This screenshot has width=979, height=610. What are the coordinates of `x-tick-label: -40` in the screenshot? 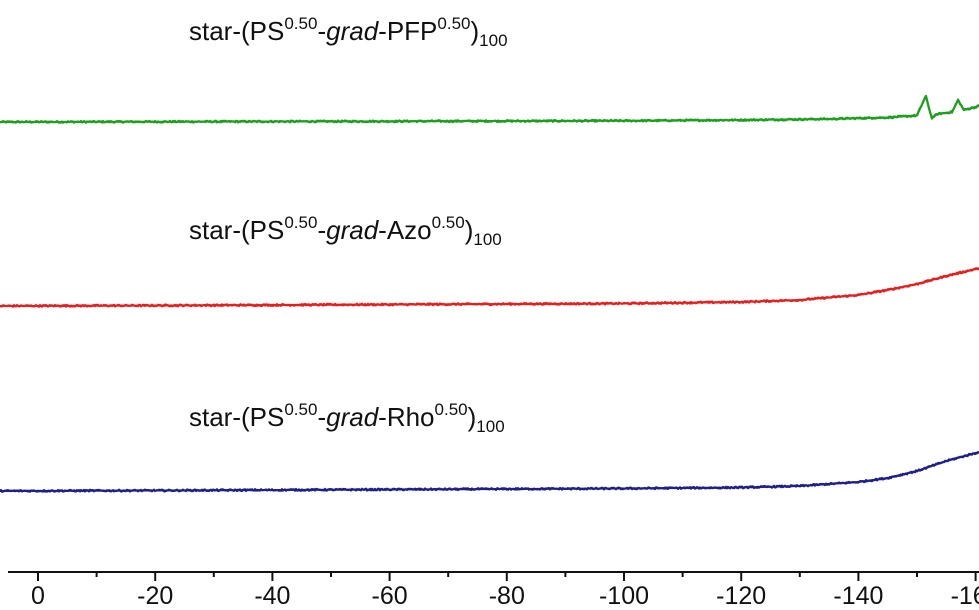 It's located at (272, 596).